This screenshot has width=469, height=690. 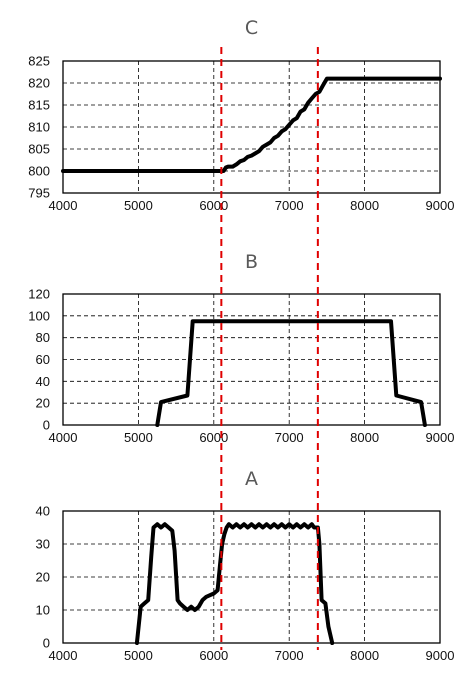 What do you see at coordinates (39, 193) in the screenshot?
I see `y-tick-label: 795` at bounding box center [39, 193].